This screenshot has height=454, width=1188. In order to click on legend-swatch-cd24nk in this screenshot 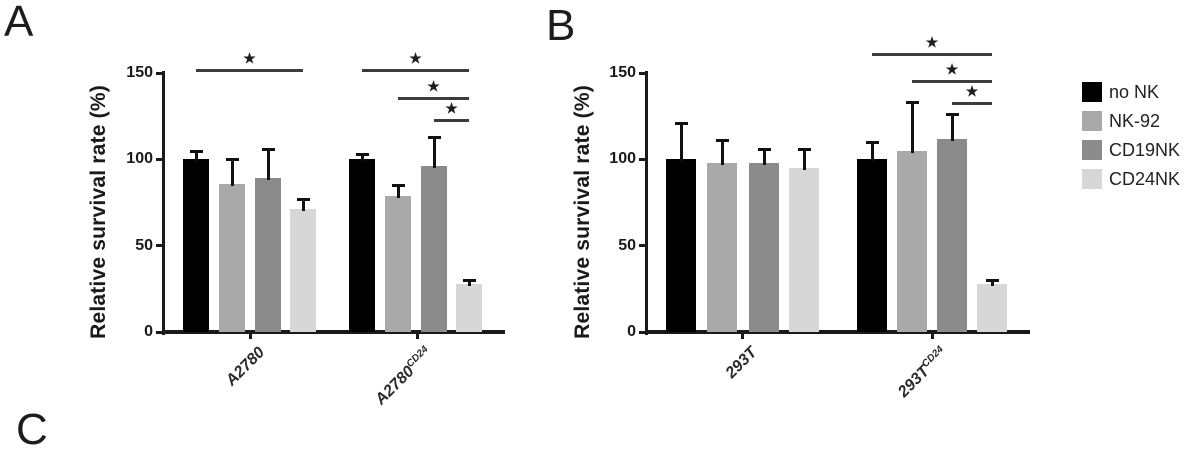, I will do `click(1092, 179)`.